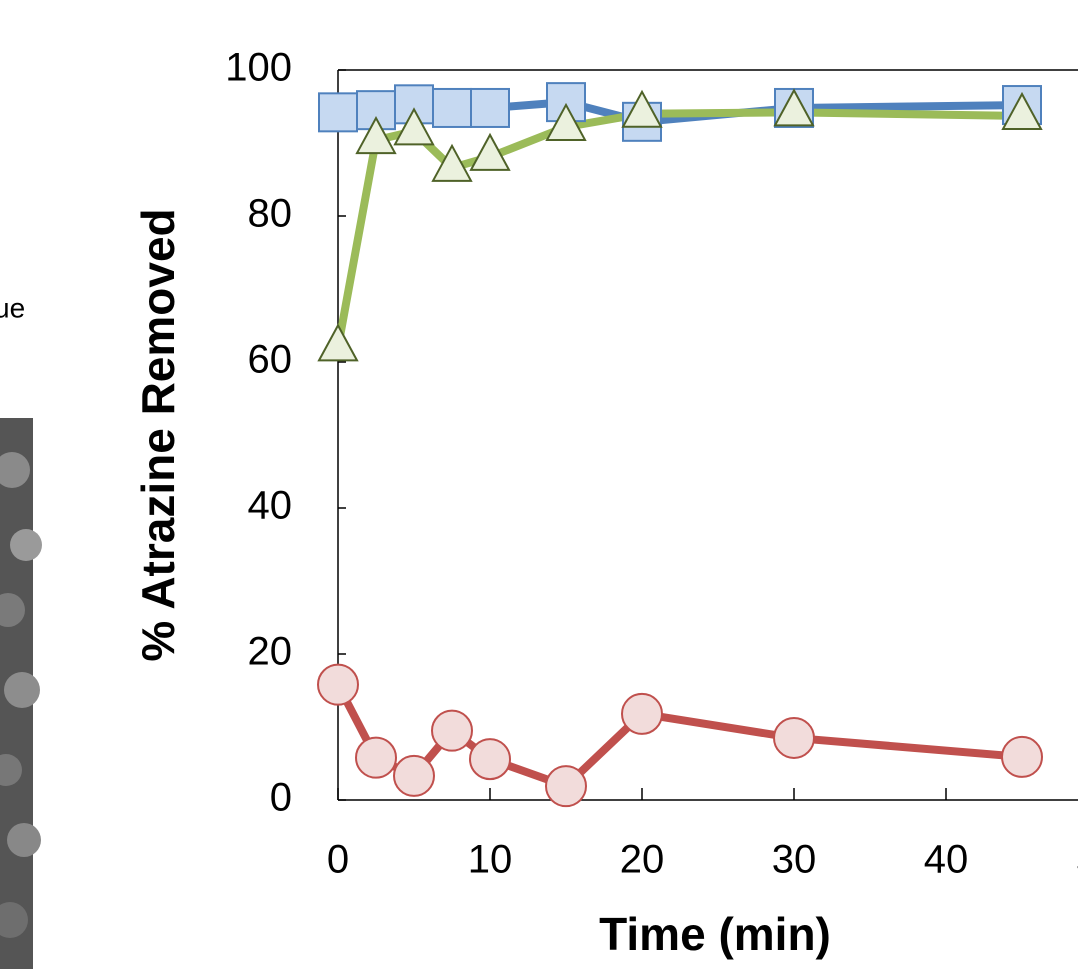 This screenshot has height=969, width=1078. What do you see at coordinates (794, 860) in the screenshot?
I see `x-tick-label: 30` at bounding box center [794, 860].